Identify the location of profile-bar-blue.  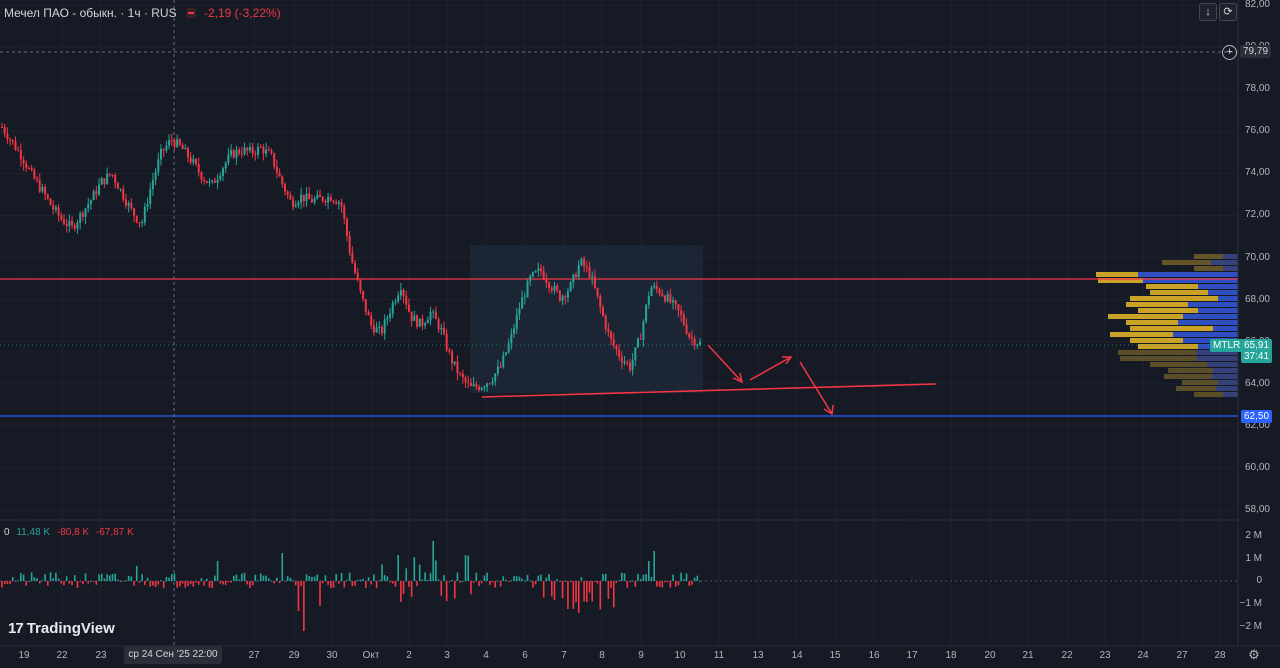
(1218, 286).